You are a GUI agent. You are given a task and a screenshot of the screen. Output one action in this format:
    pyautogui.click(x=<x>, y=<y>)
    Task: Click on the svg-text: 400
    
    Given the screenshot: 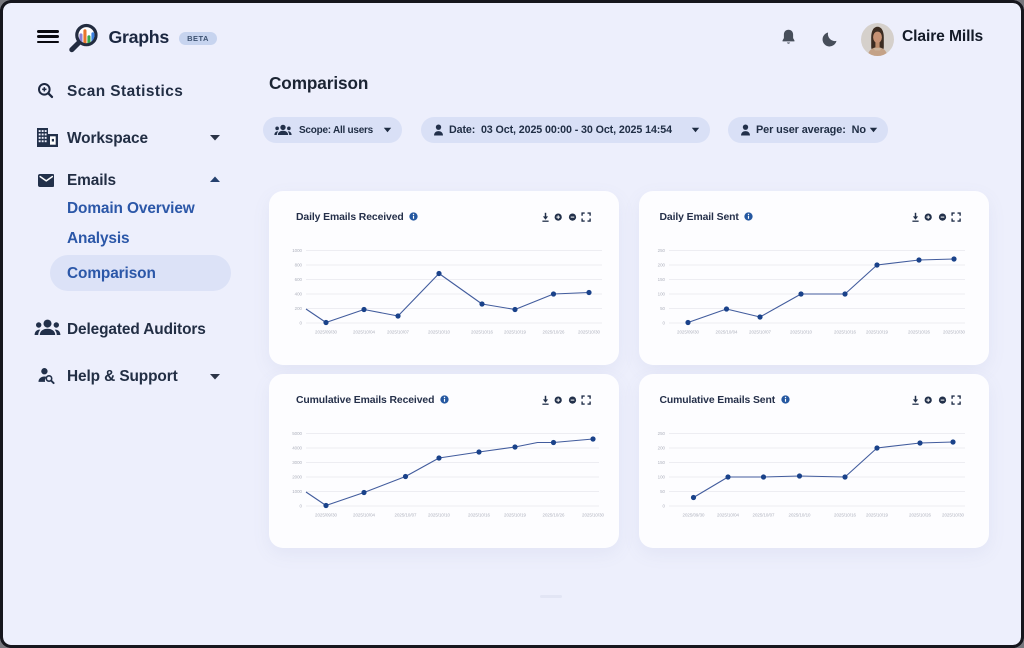 What is the action you would take?
    pyautogui.click(x=299, y=293)
    